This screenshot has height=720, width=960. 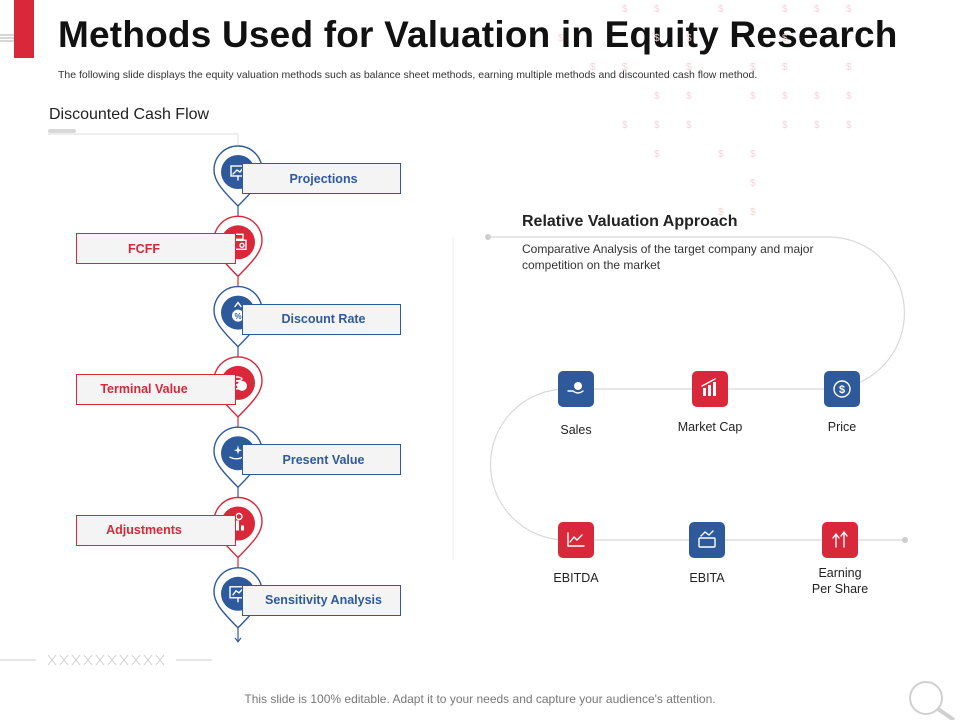 What do you see at coordinates (156, 389) in the screenshot?
I see `dcf-step-4: Terminal Value` at bounding box center [156, 389].